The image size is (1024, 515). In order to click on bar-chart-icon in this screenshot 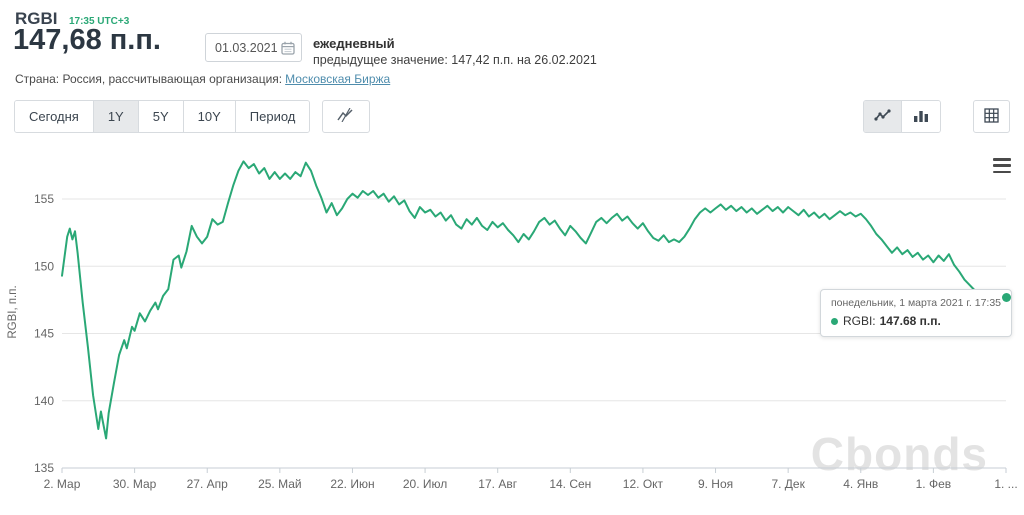, I will do `click(921, 116)`.